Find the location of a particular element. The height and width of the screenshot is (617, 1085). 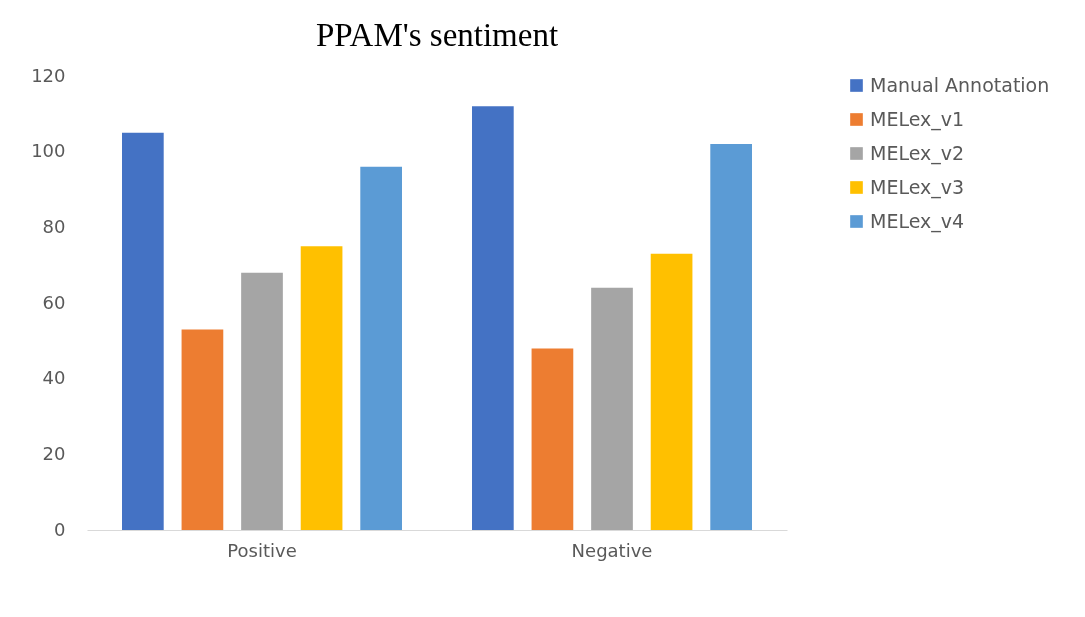

legend-label: Manual Annotation is located at coordinates (960, 84).